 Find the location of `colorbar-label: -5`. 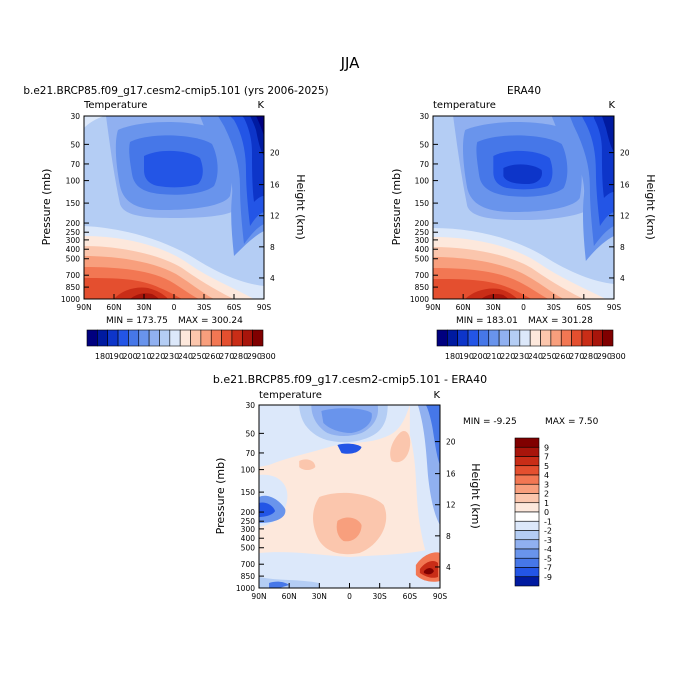

colorbar-label: -5 is located at coordinates (548, 558).